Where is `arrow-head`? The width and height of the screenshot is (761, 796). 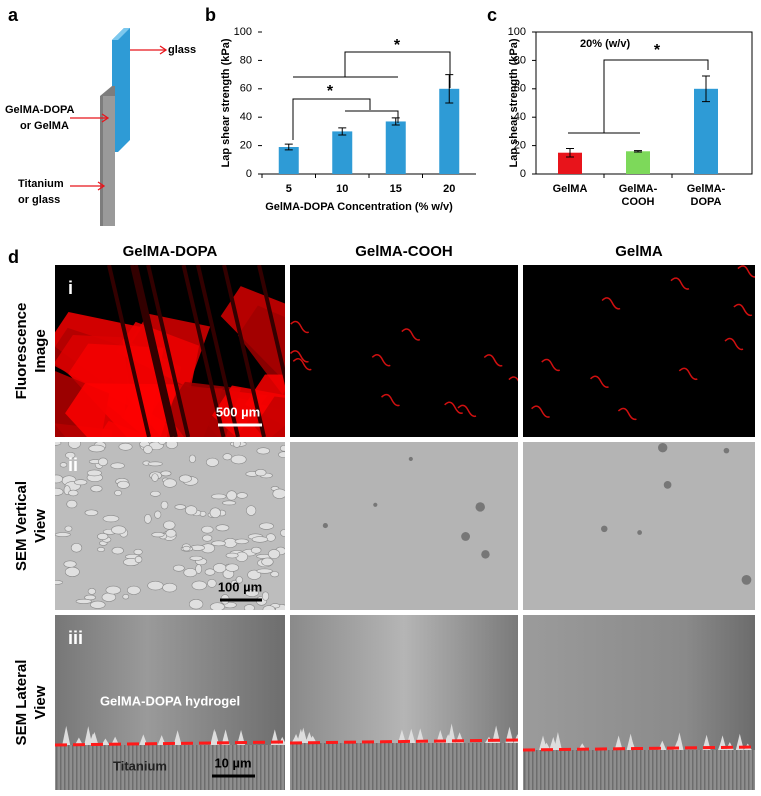
arrow-head is located at coordinates (101, 186).